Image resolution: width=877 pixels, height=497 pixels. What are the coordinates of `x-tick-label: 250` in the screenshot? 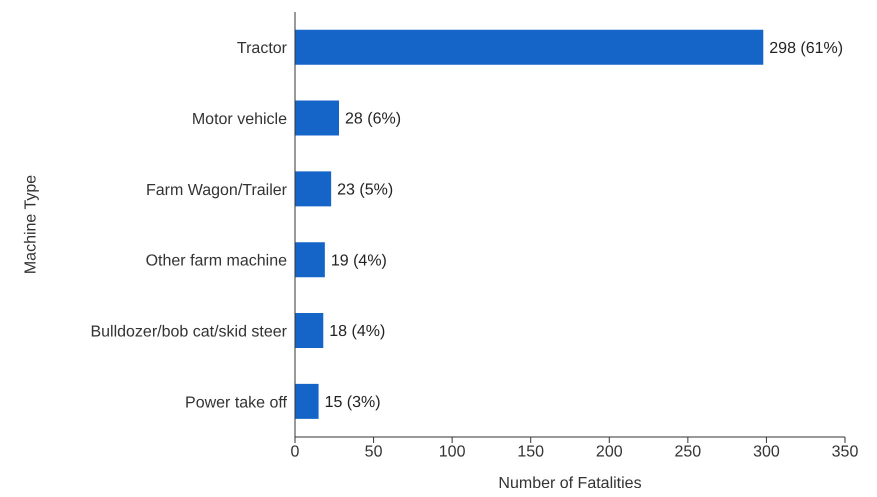 It's located at (688, 451).